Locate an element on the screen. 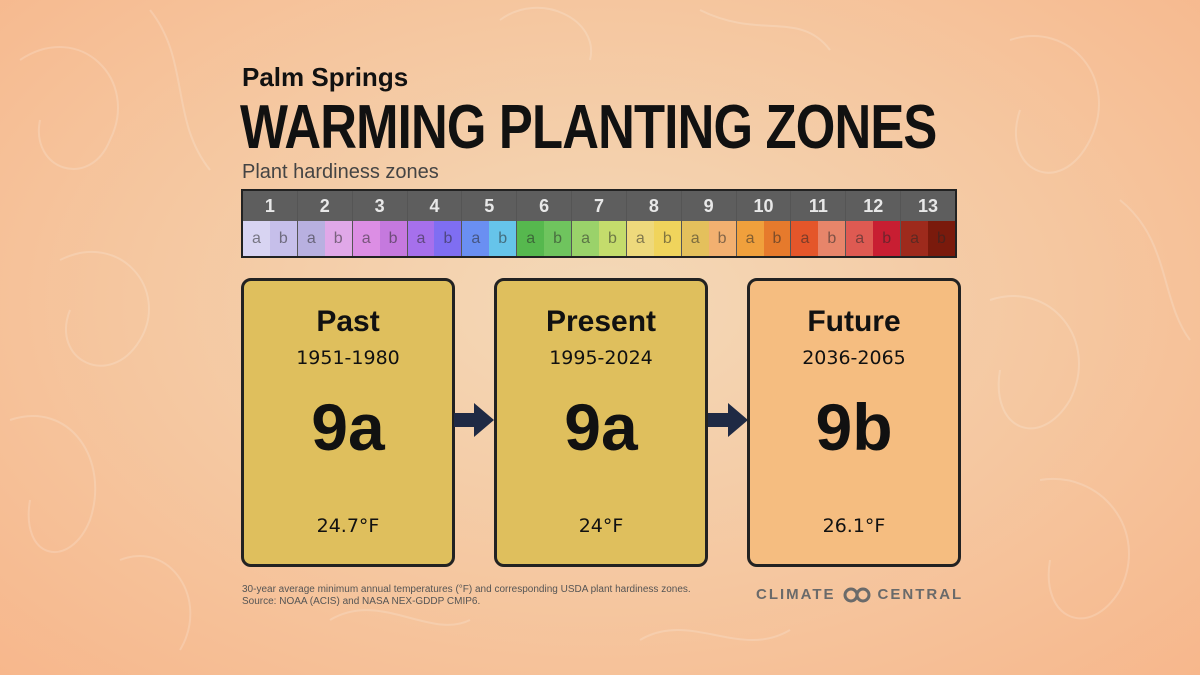  zone-9b-cell: b is located at coordinates (722, 238).